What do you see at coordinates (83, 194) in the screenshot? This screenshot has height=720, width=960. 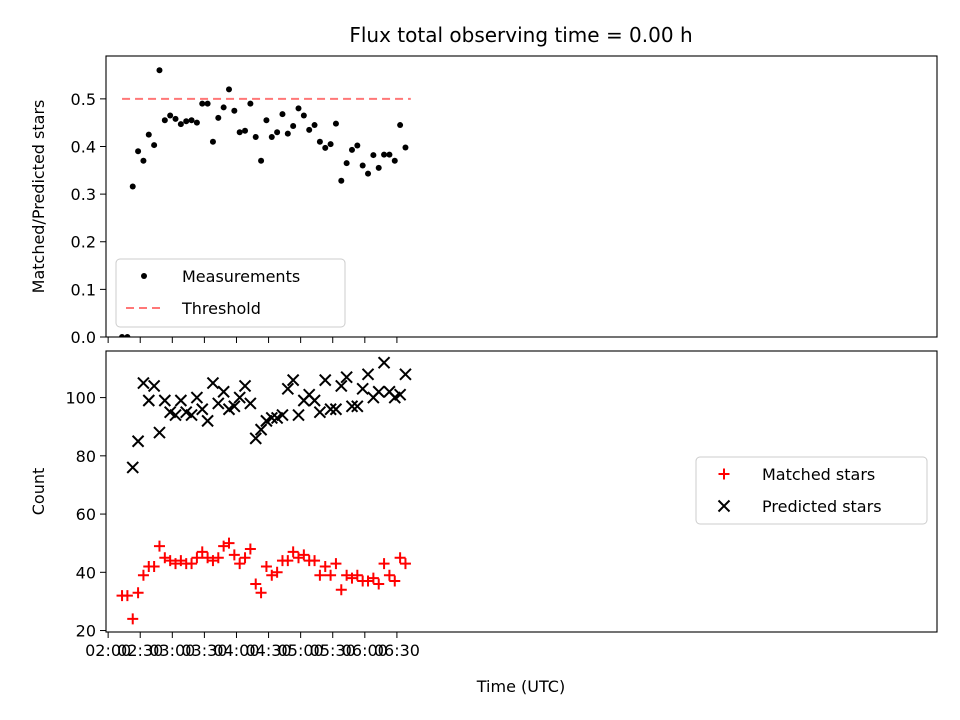 I see `y-tick-label: 0.3` at bounding box center [83, 194].